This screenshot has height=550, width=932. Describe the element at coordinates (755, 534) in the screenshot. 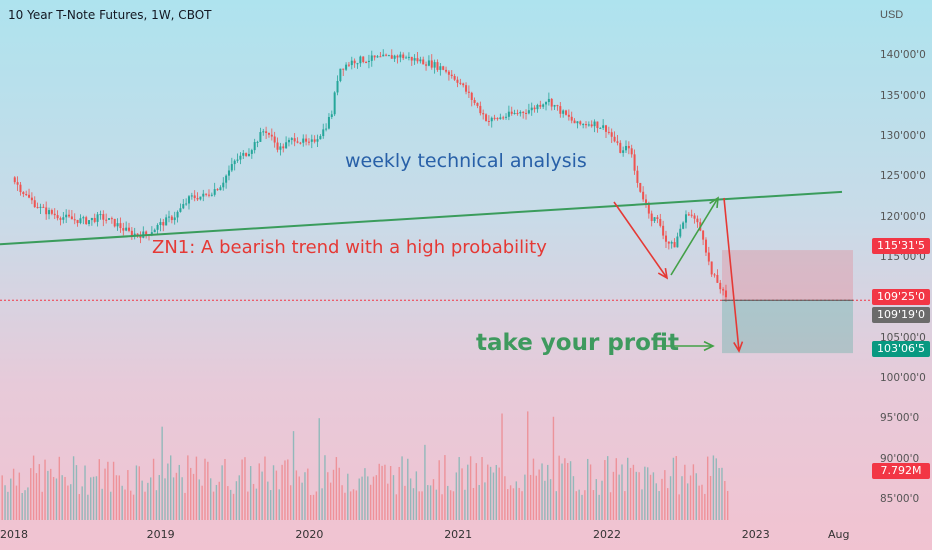

I see `x-tick-label: 2023` at that location.